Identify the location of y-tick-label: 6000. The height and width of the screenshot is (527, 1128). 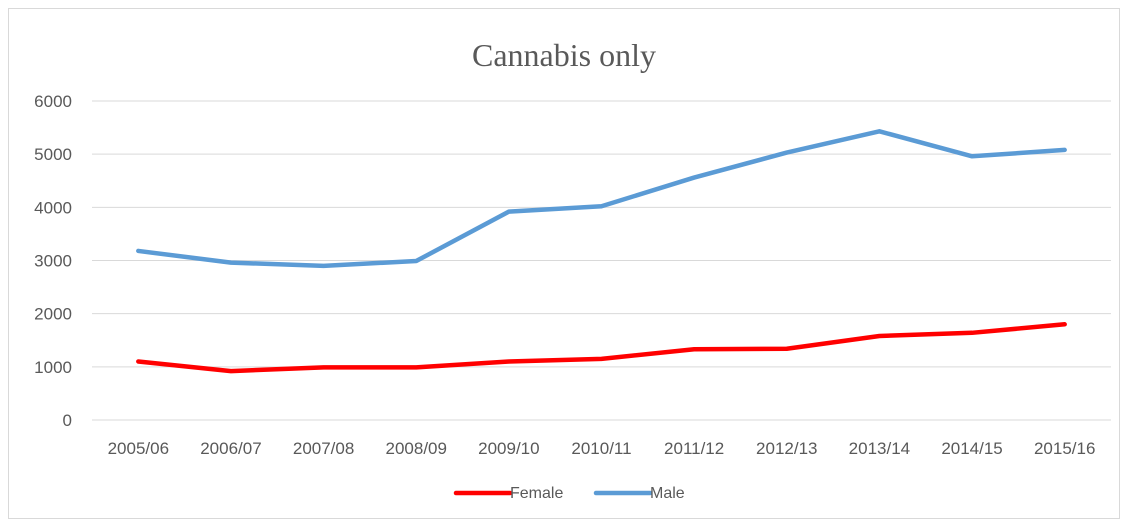
(53, 101).